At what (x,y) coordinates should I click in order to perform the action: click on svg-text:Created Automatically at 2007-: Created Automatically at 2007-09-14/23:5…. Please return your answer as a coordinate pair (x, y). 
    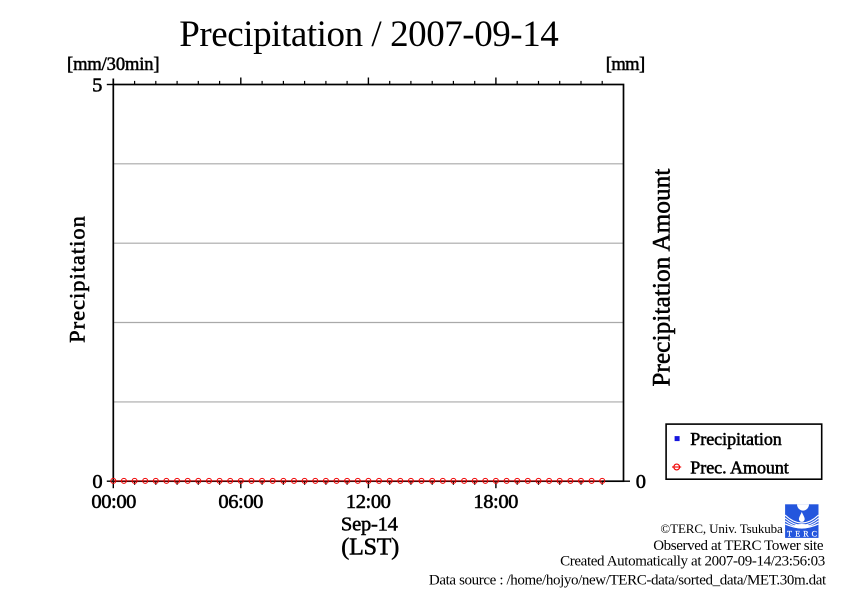
    Looking at the image, I should click on (692, 562).